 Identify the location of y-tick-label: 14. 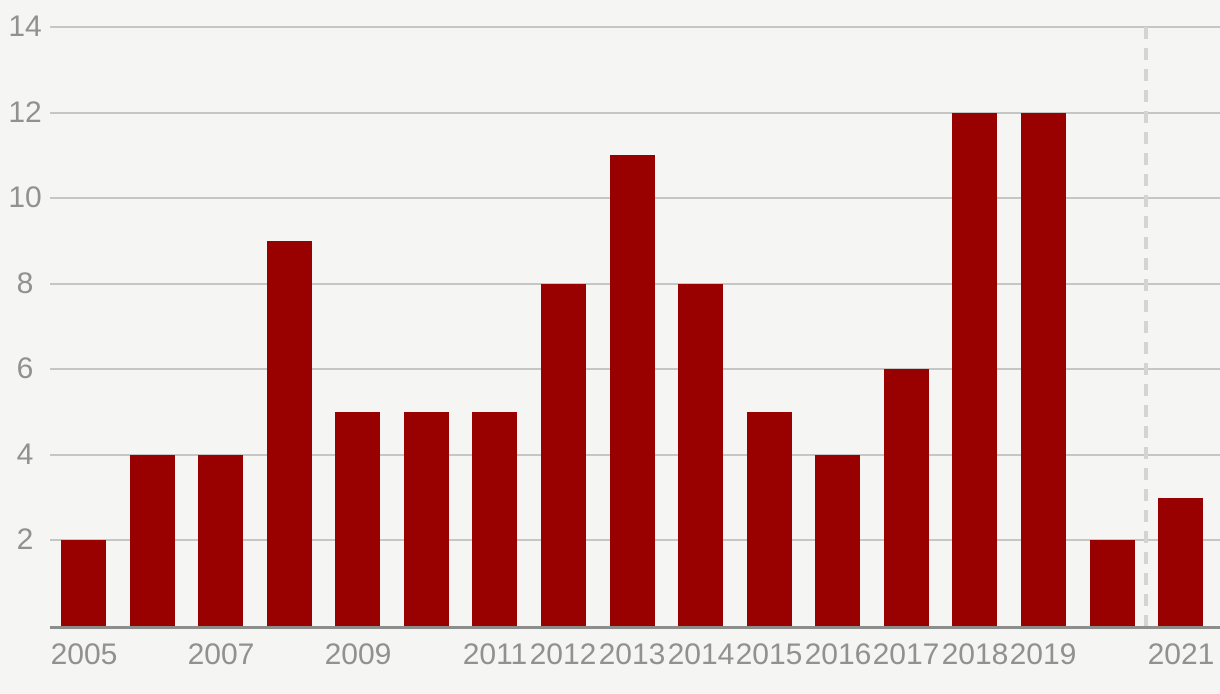
(25, 26).